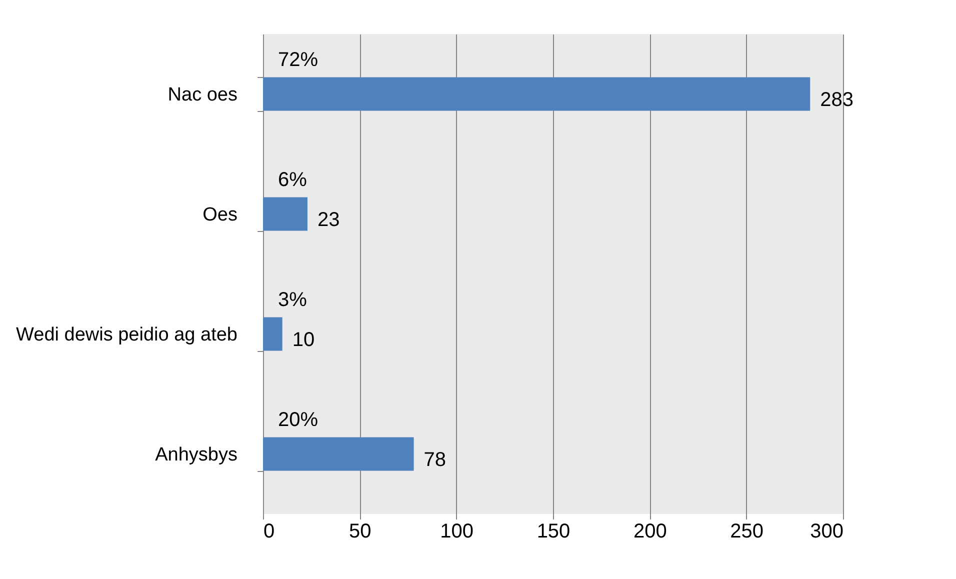  What do you see at coordinates (269, 531) in the screenshot?
I see `x-tick-label: 0` at bounding box center [269, 531].